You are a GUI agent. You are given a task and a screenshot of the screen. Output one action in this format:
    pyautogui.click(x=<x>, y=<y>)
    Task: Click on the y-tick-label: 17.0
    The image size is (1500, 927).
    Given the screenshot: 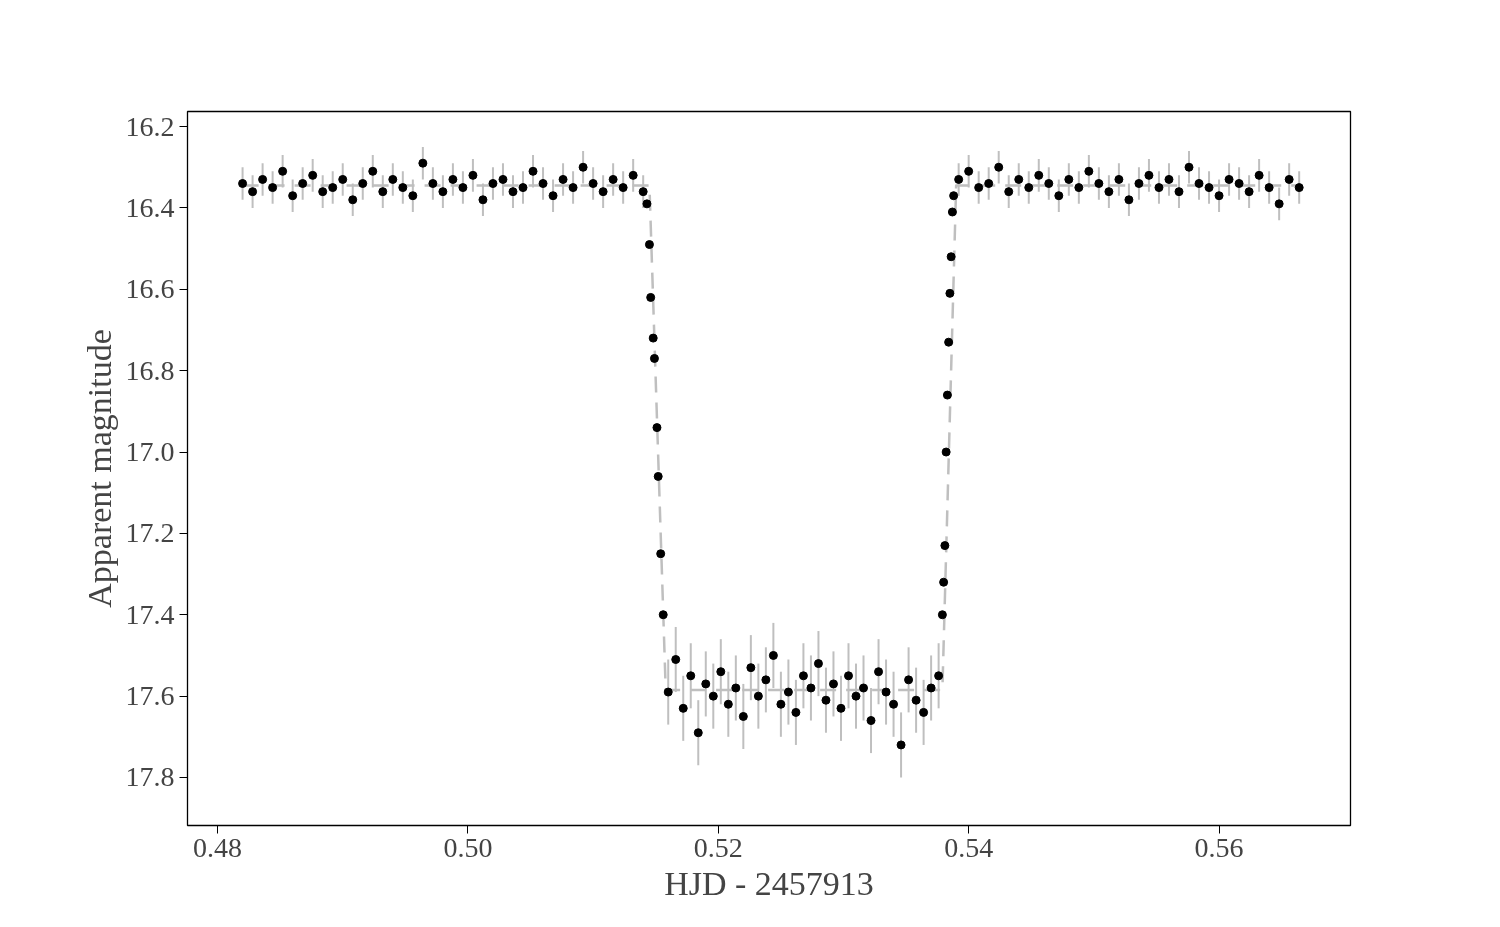 What is the action you would take?
    pyautogui.click(x=150, y=452)
    